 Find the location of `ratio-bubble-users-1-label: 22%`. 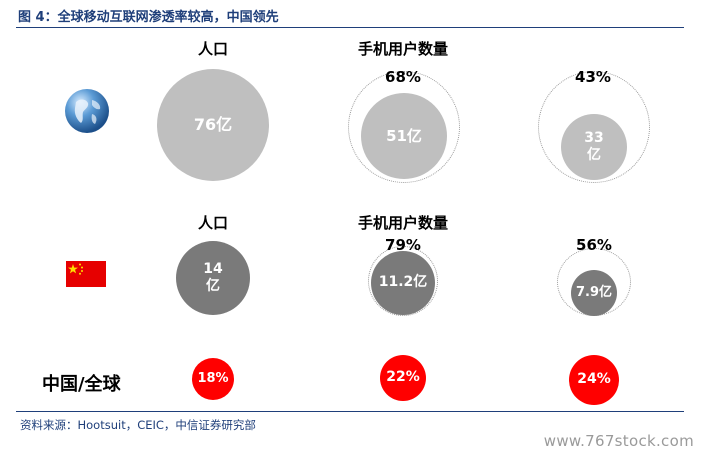

ratio-bubble-users-1-label: 22% is located at coordinates (403, 377).